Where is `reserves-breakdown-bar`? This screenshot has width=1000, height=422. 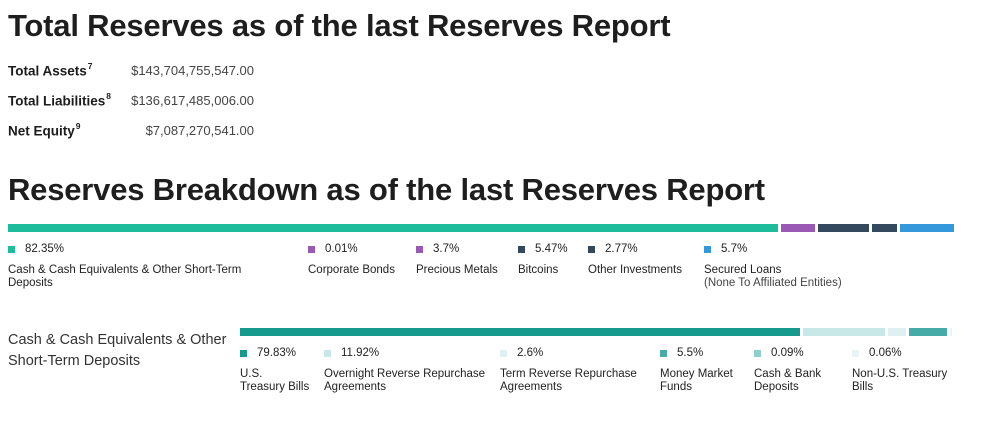 reserves-breakdown-bar is located at coordinates (481, 228).